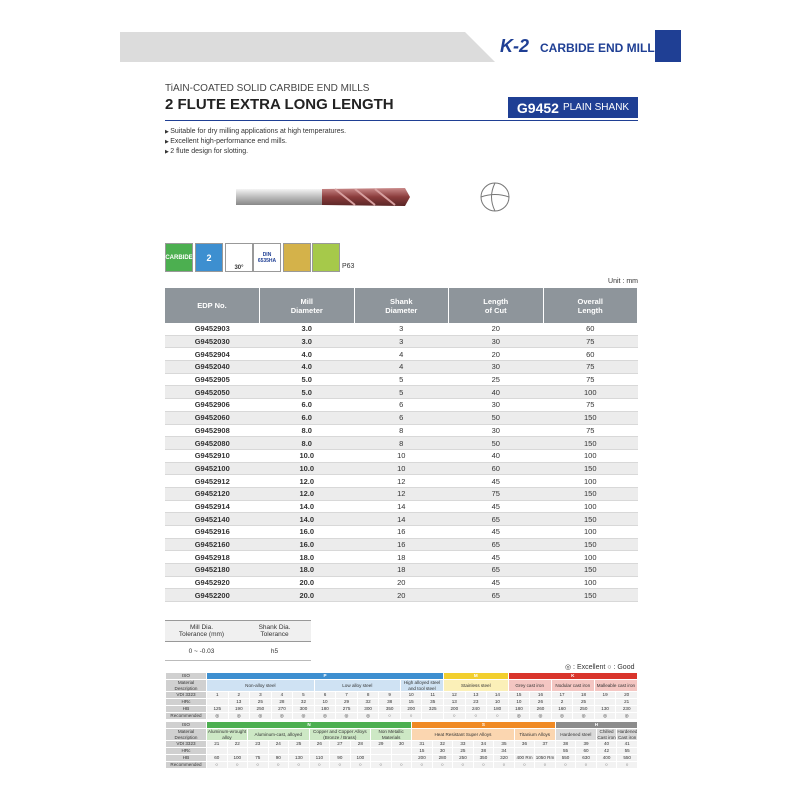 The height and width of the screenshot is (800, 800). What do you see at coordinates (401, 494) in the screenshot?
I see `cell: 12` at bounding box center [401, 494].